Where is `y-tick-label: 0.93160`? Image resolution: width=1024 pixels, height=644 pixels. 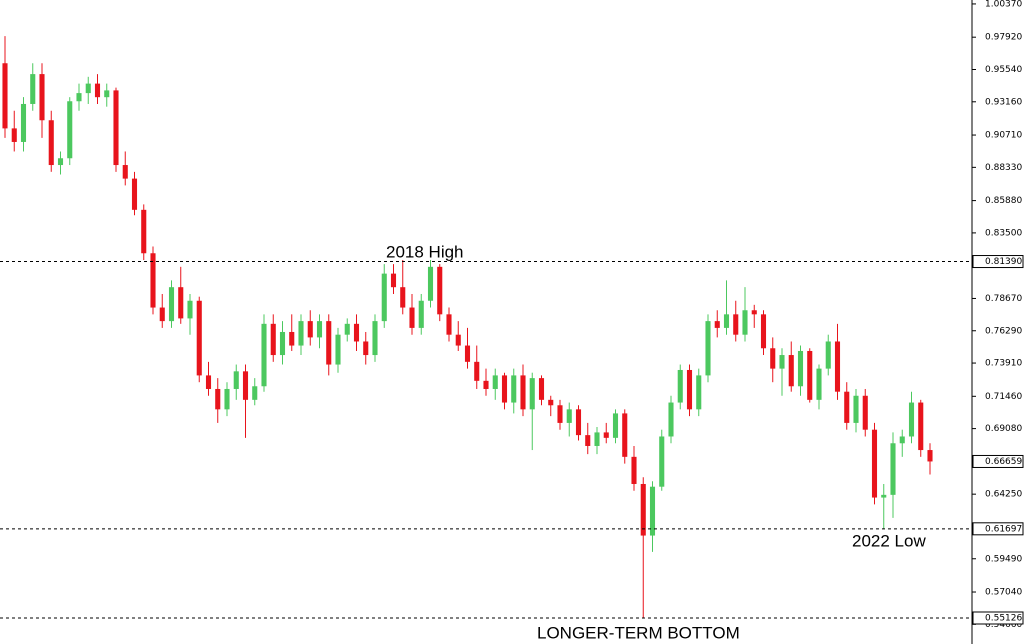
y-tick-label: 0.93160 is located at coordinates (1003, 102).